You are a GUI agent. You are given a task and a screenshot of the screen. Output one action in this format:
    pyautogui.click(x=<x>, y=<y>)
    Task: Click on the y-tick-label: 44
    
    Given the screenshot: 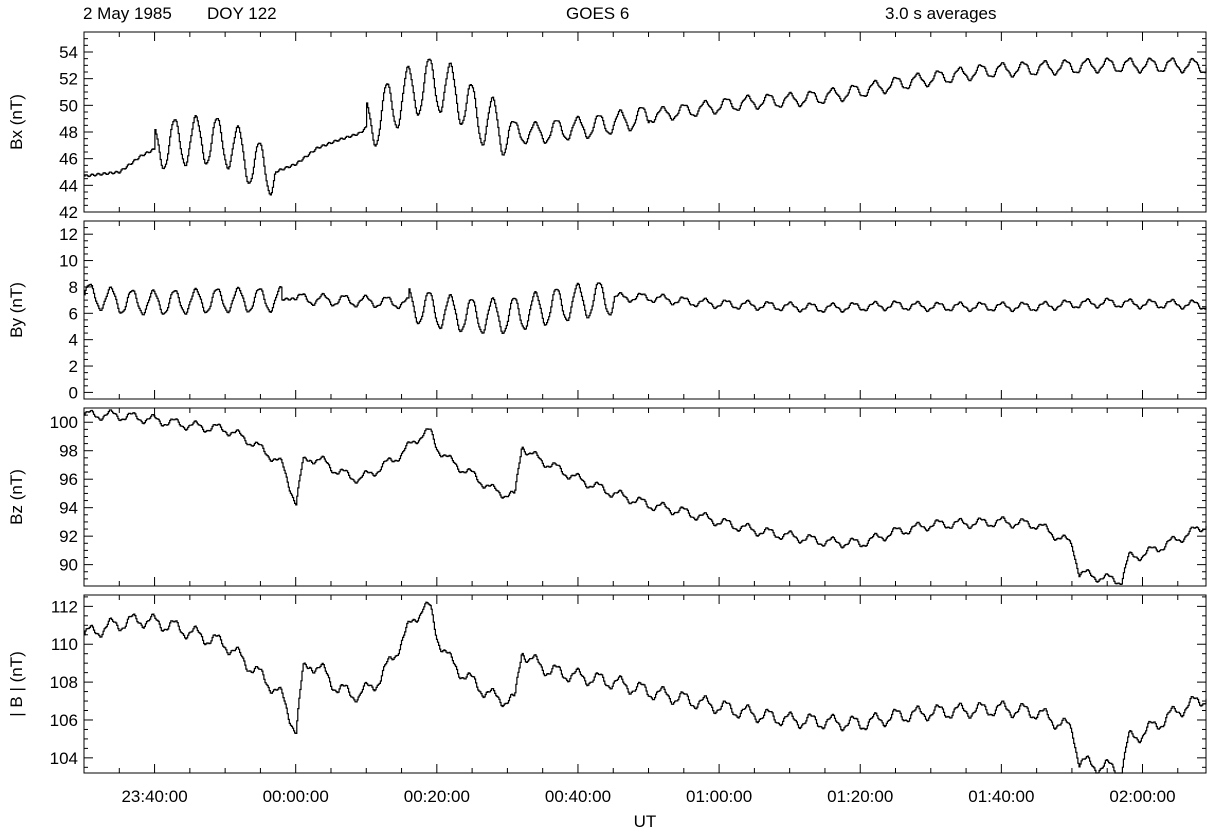 What is the action you would take?
    pyautogui.click(x=68, y=185)
    